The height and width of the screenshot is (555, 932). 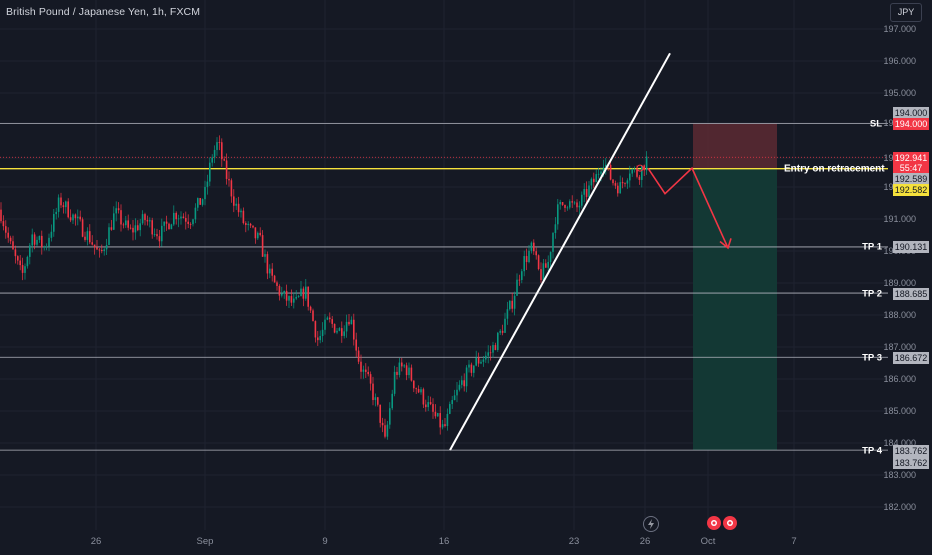 I want to click on sl-label: SL, so click(x=875, y=124).